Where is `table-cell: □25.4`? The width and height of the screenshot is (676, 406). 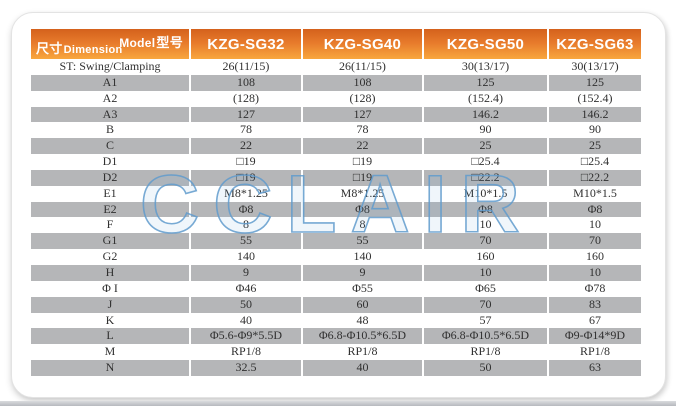
table-cell: □25.4 is located at coordinates (595, 161).